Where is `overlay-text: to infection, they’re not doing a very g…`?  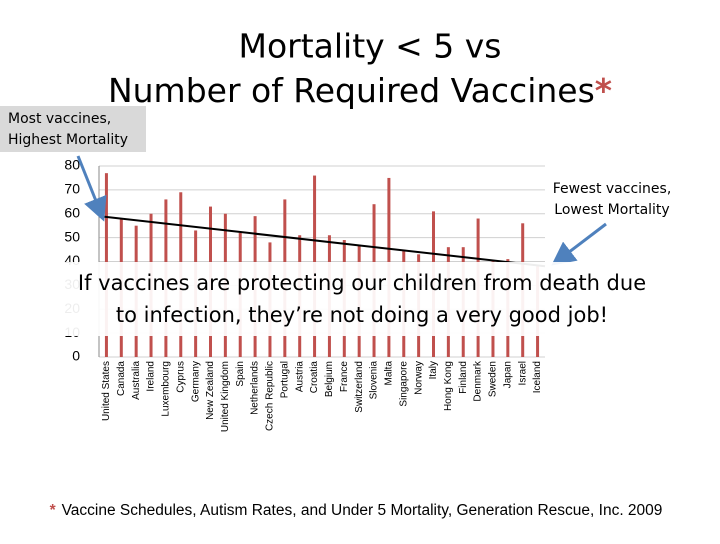 overlay-text: to infection, they’re not doing a very g… is located at coordinates (362, 315).